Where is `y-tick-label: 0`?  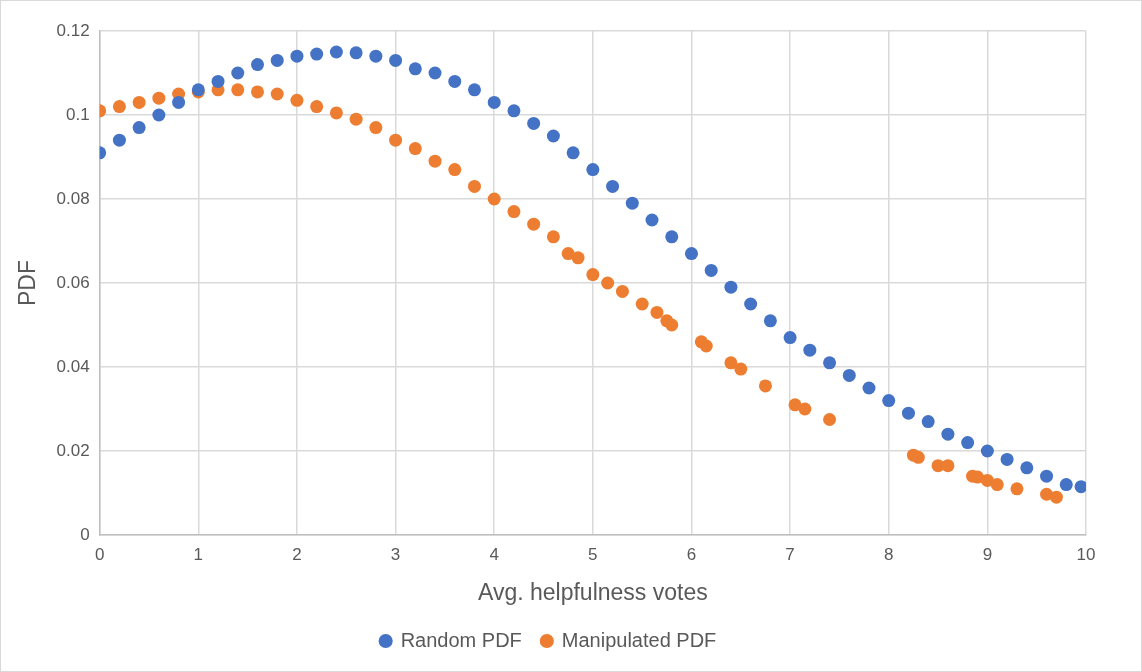
y-tick-label: 0 is located at coordinates (85, 534).